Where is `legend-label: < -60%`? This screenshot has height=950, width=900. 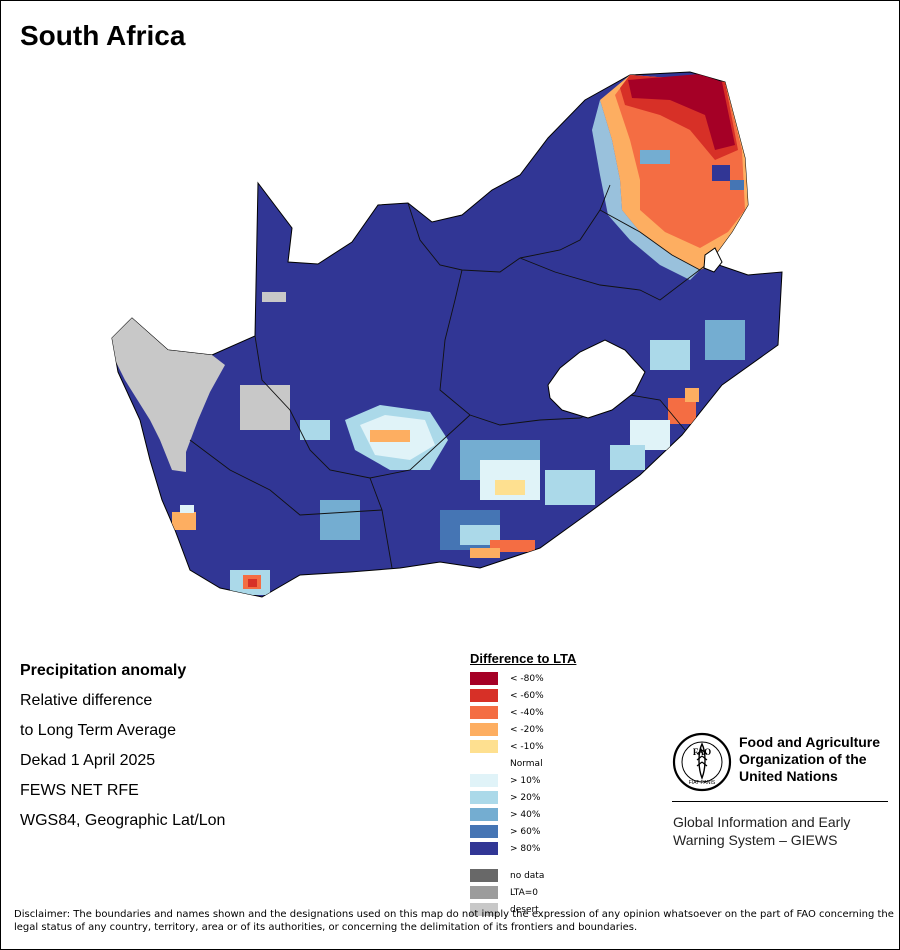
legend-label: < -60% is located at coordinates (527, 695).